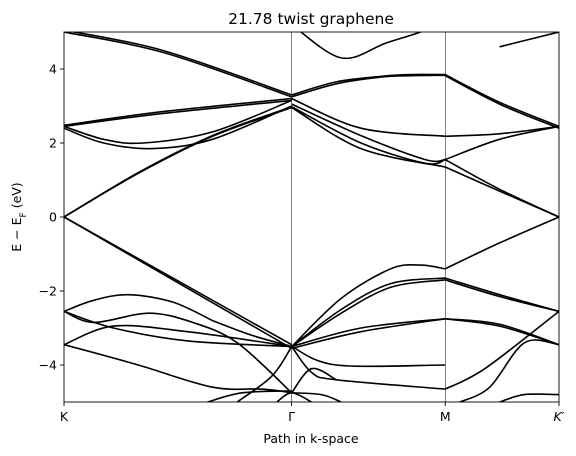 The height and width of the screenshot is (456, 576). What do you see at coordinates (291, 416) in the screenshot?
I see `x-tick-label: Γ` at bounding box center [291, 416].